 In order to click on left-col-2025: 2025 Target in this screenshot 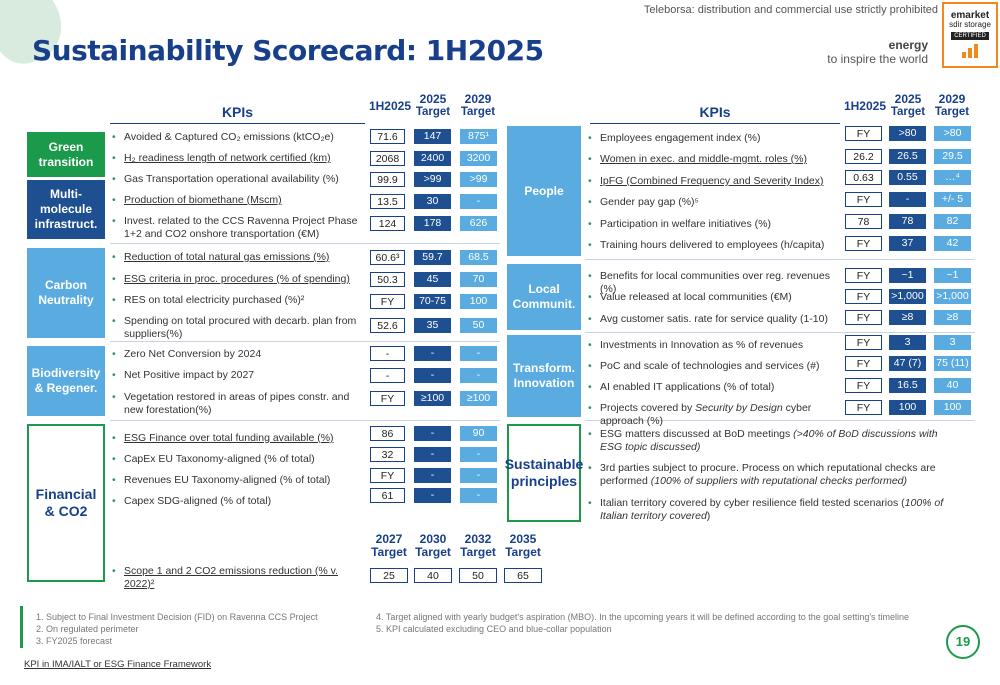, I will do `click(433, 105)`.